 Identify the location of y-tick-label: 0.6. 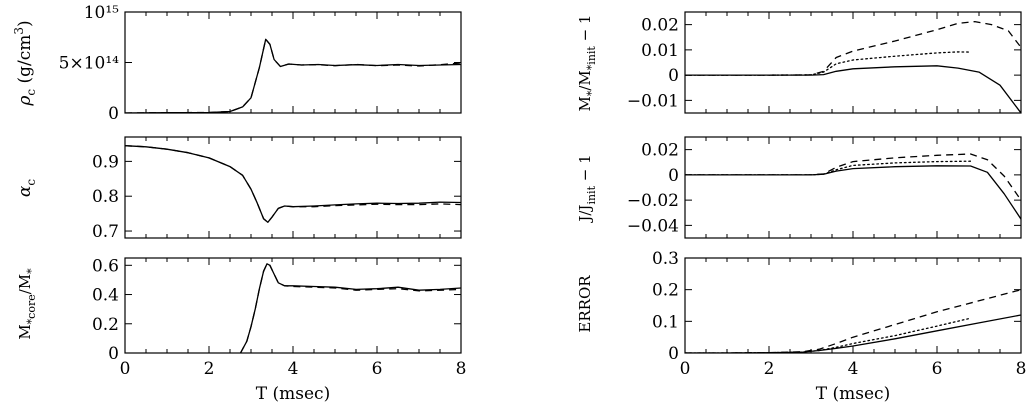
(105, 266).